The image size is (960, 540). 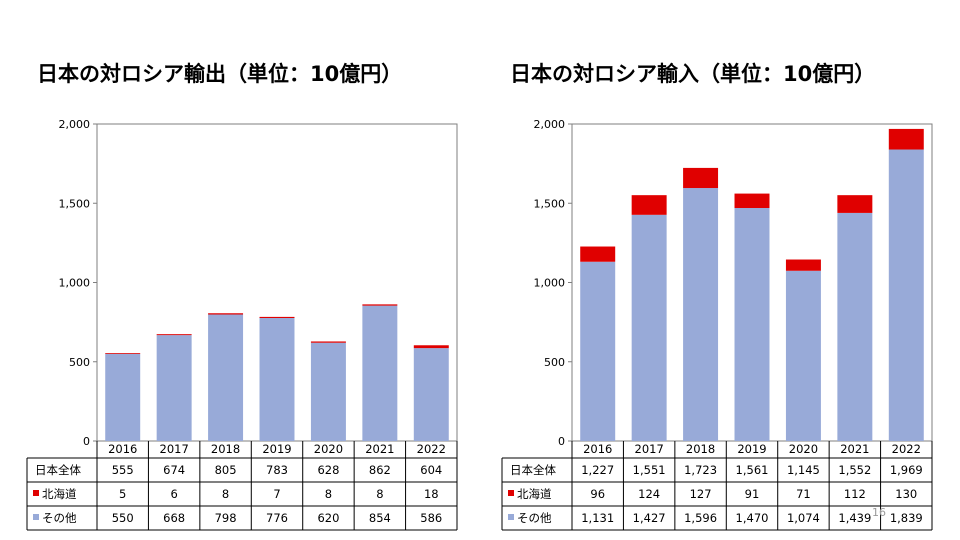 I want to click on export-x-tick-label: 2022, so click(x=431, y=449).